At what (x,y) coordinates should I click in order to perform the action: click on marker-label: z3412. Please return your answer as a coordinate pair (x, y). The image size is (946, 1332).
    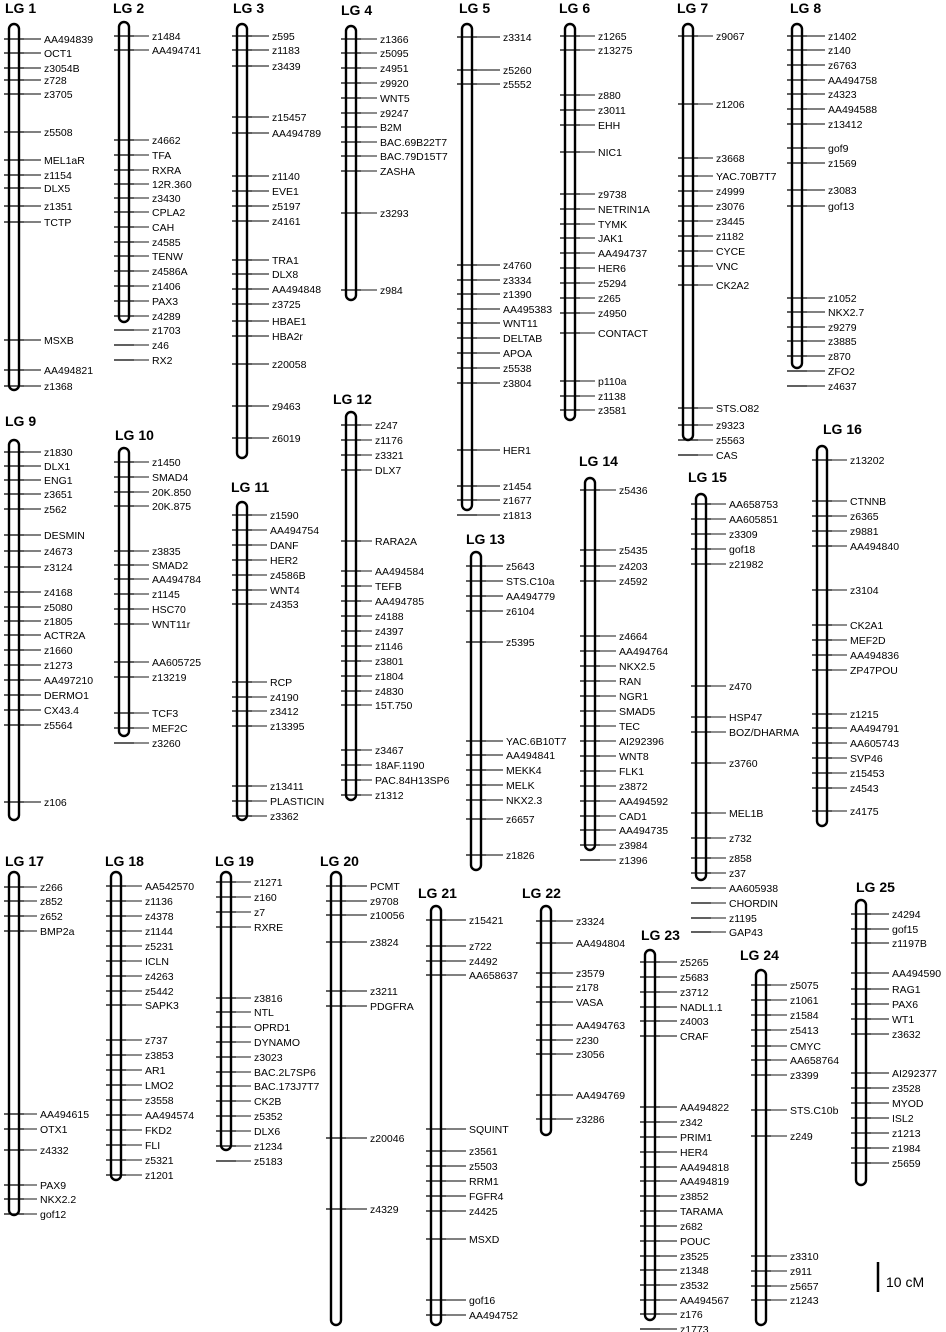
    Looking at the image, I should click on (284, 712).